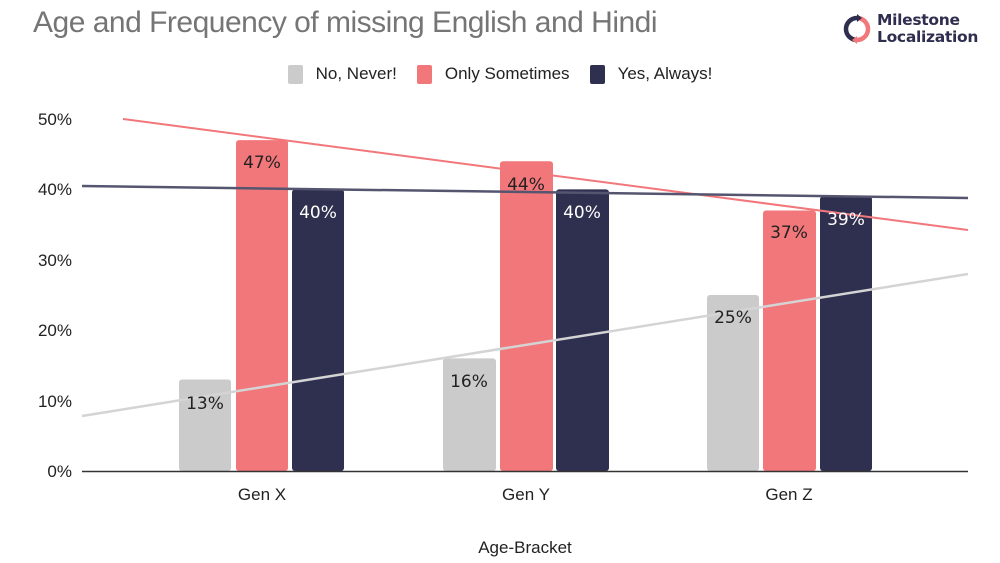  I want to click on x-tick-label: Gen X, so click(262, 494).